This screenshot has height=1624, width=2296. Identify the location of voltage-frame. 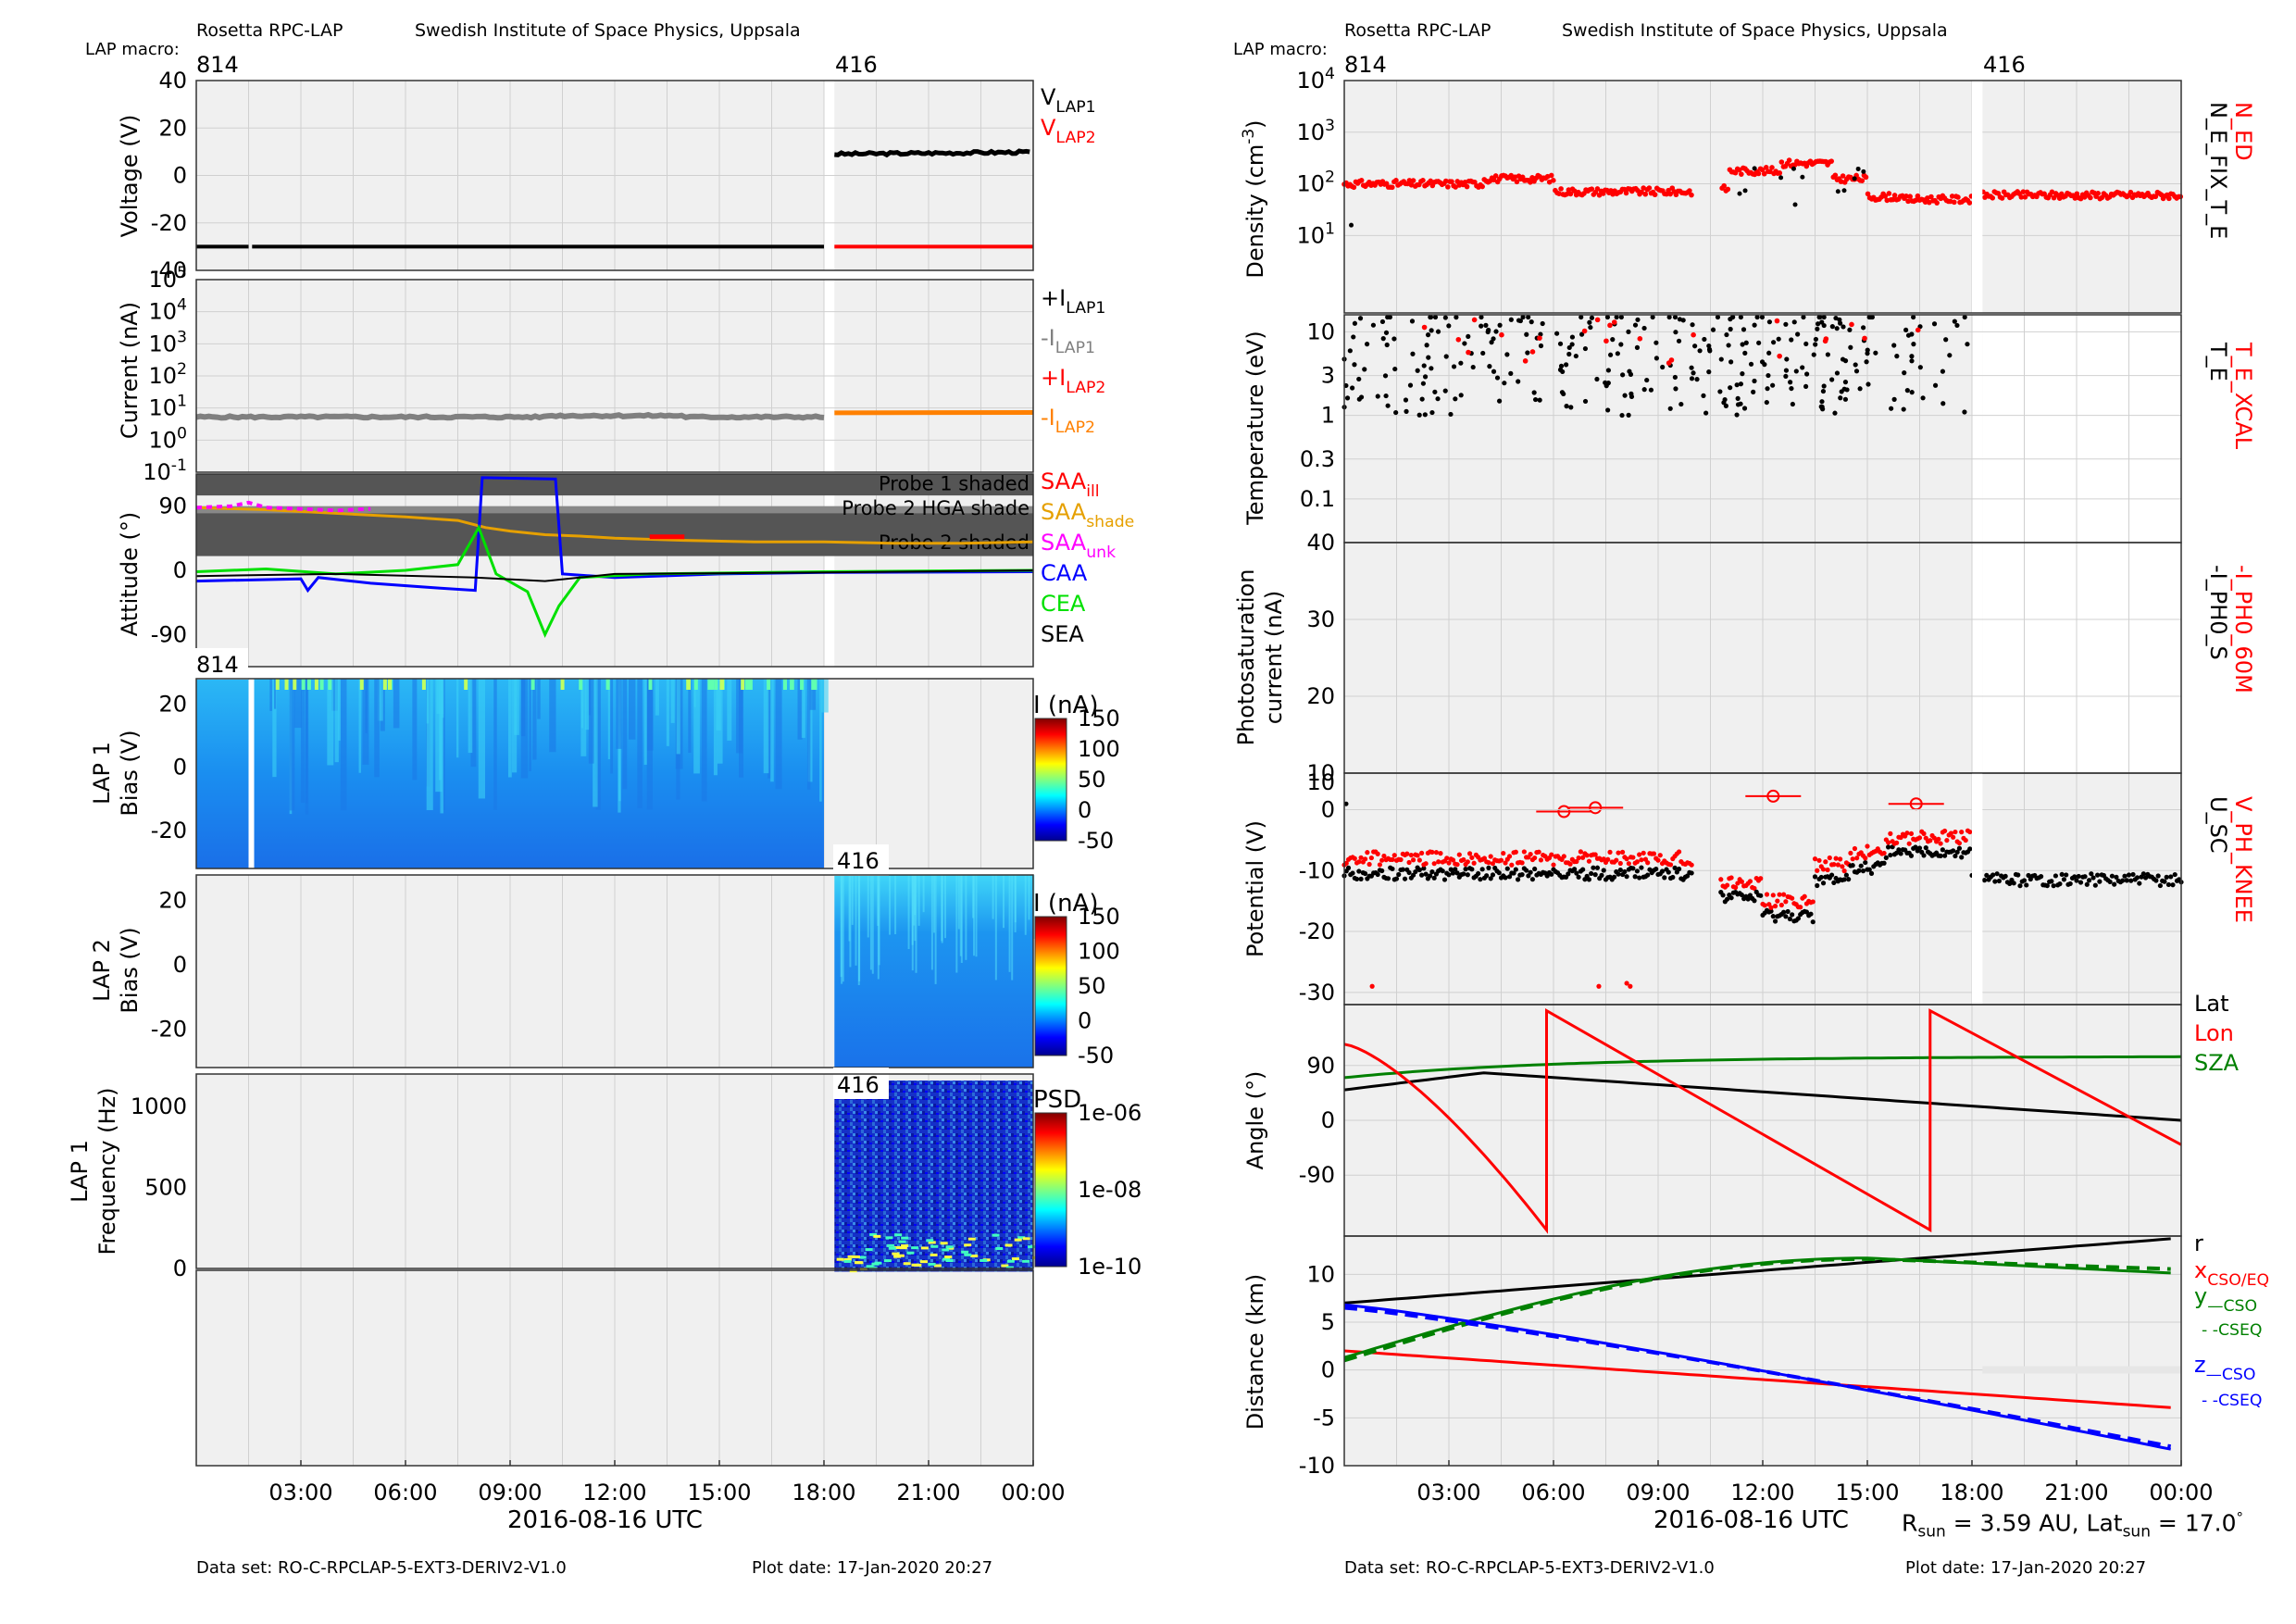
(614, 175).